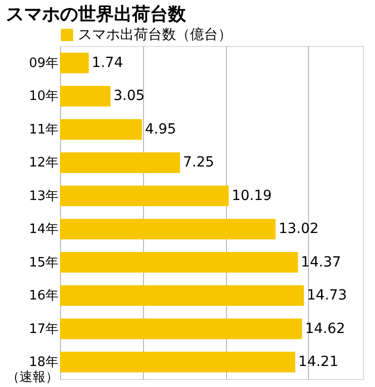  Describe the element at coordinates (43, 130) in the screenshot. I see `y-tick-label: 11年` at that location.